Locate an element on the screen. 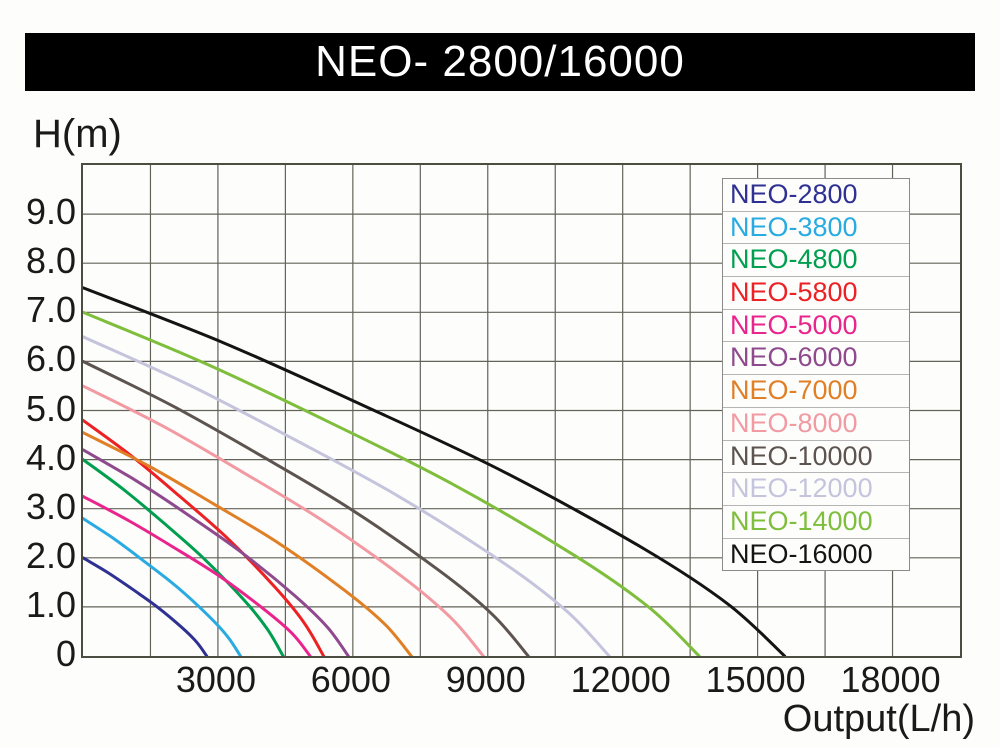  legend-item-NEO-14000: NEO-14000 is located at coordinates (816, 522).